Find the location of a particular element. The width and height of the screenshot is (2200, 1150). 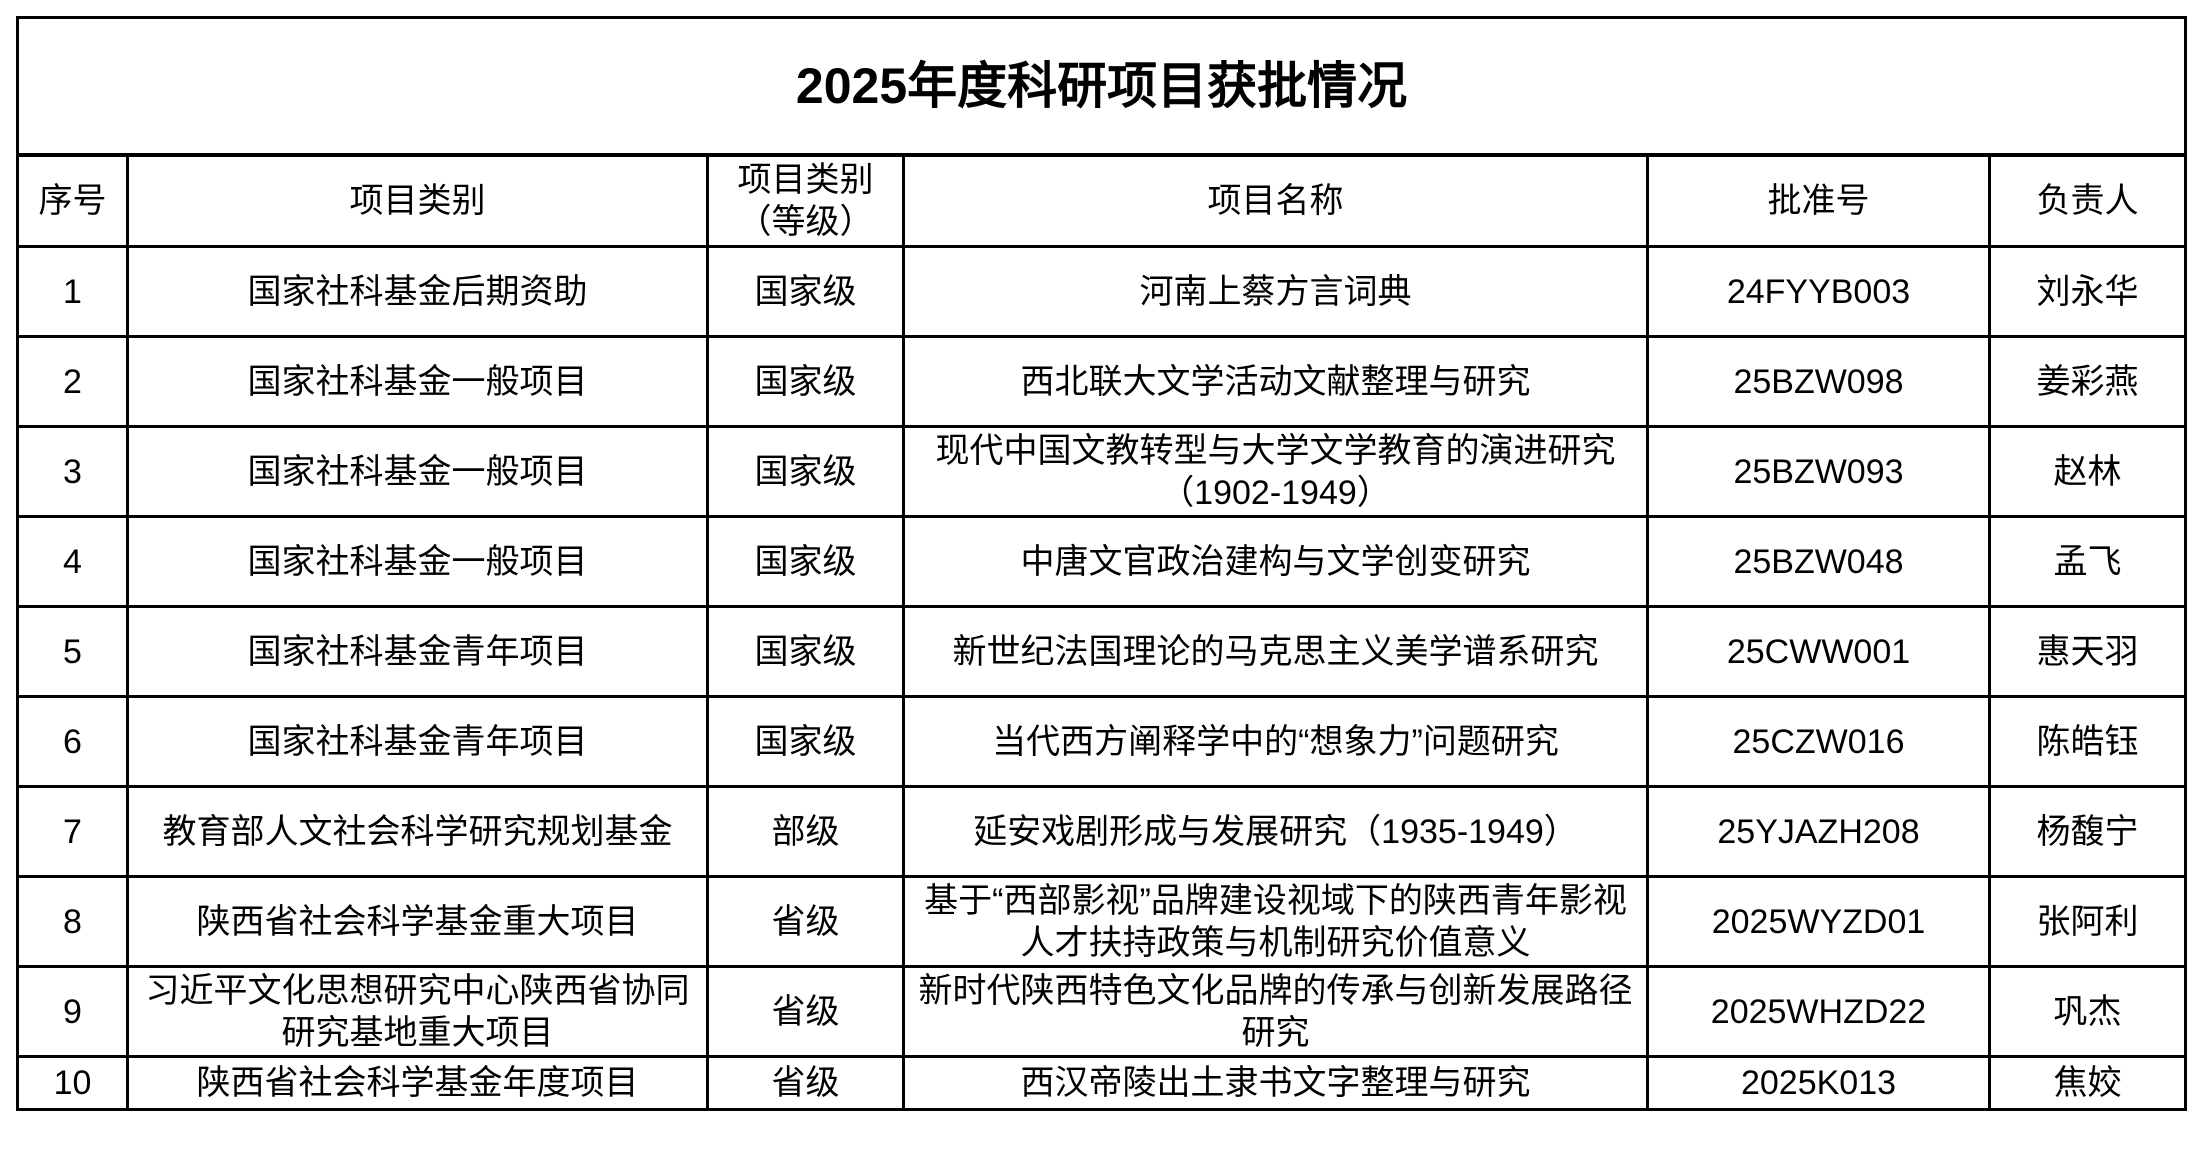

header-code: 批准号 is located at coordinates (1818, 200).